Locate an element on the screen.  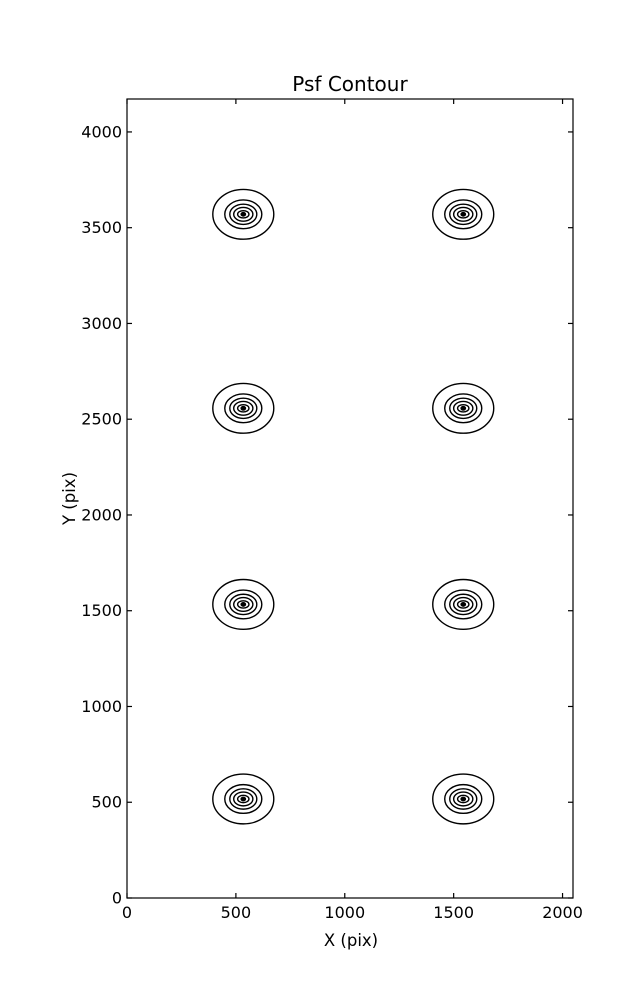
x-tick-label: 1000 is located at coordinates (344, 912).